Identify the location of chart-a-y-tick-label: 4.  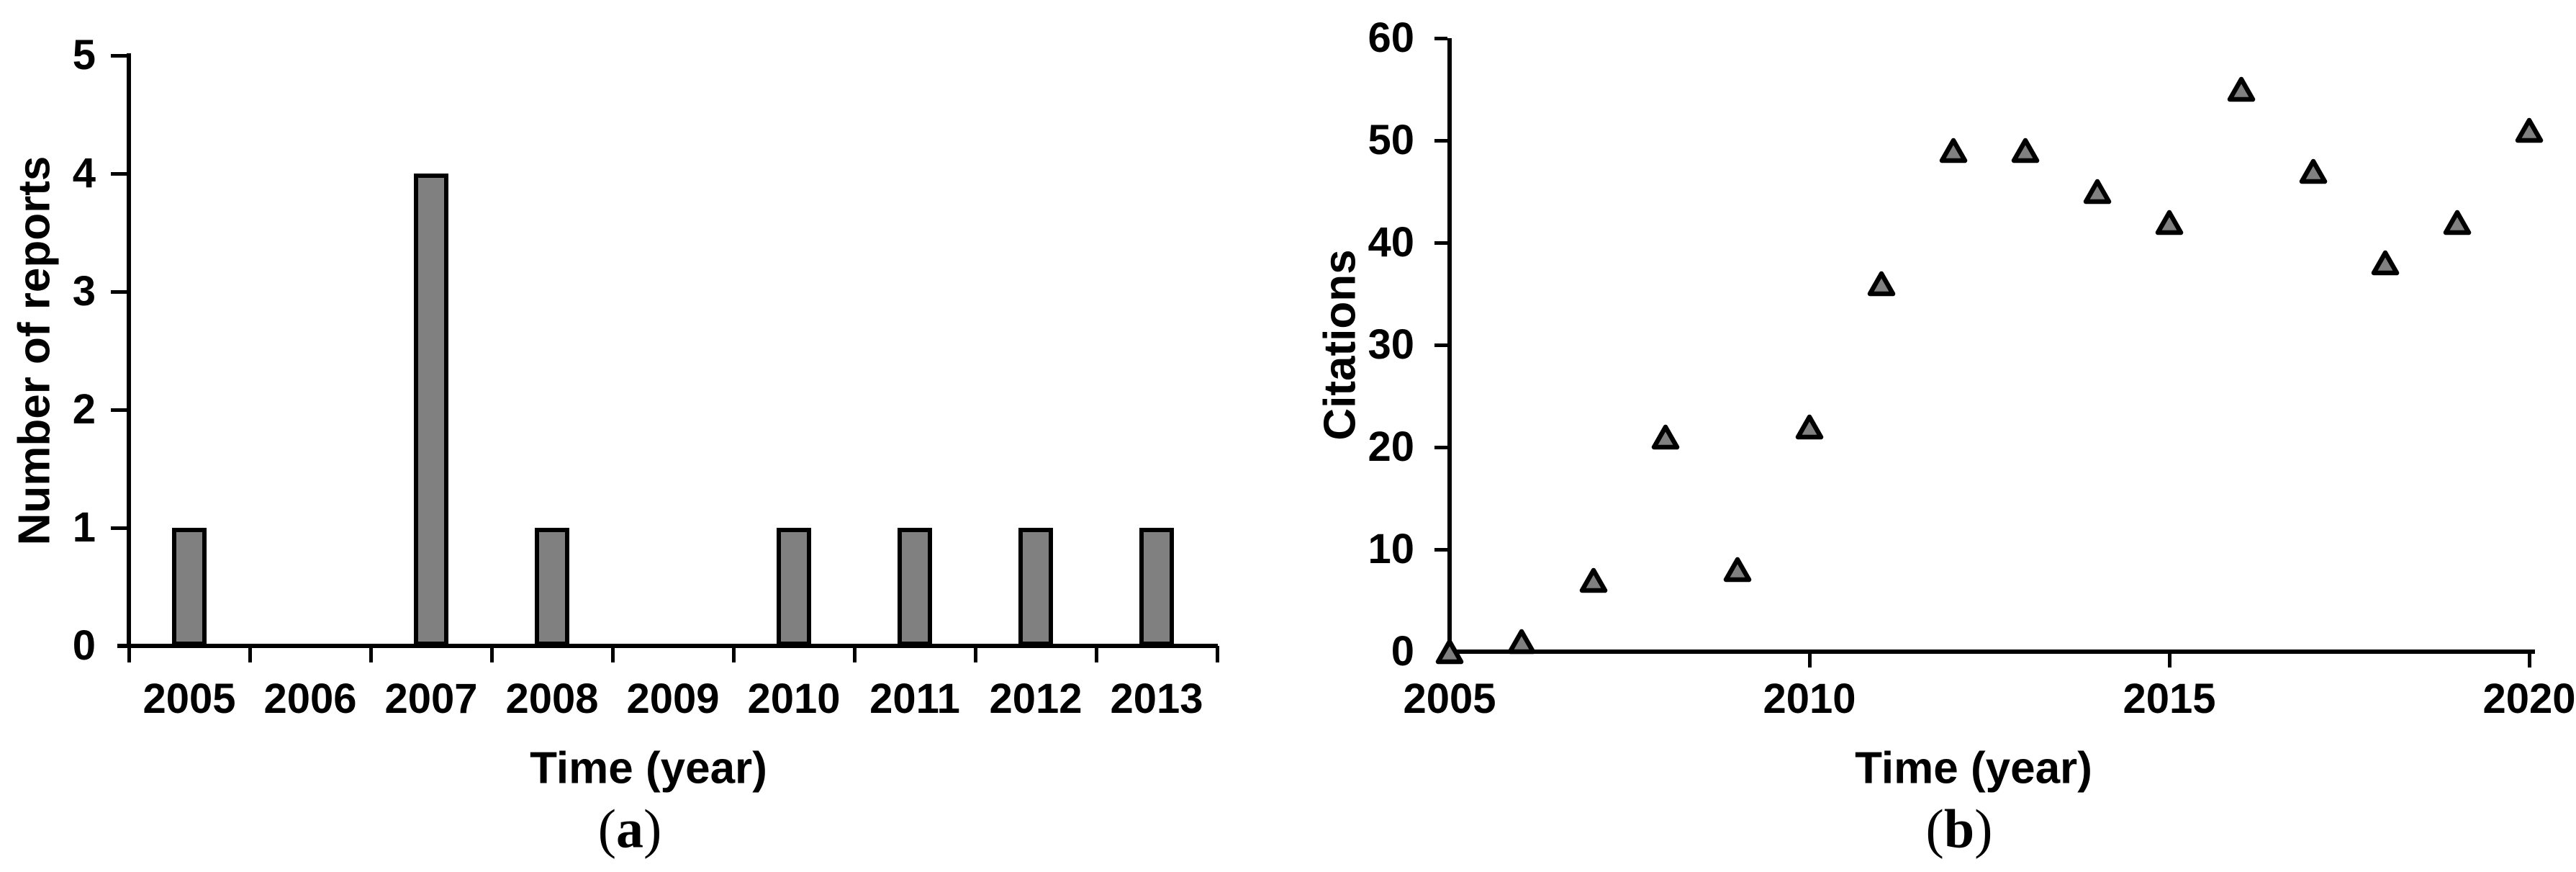
(84, 173).